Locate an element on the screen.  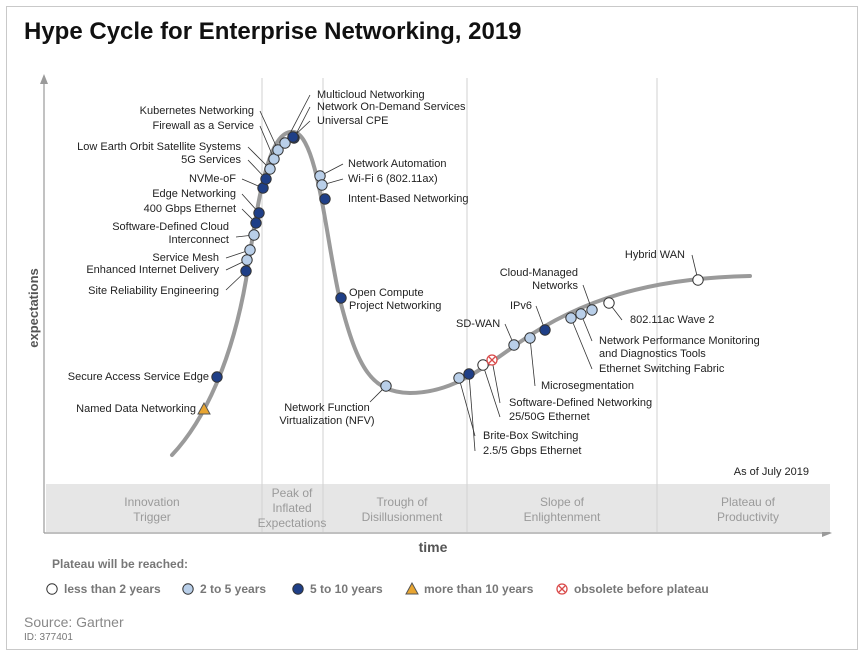
marker-named-data-networking is located at coordinates (204, 408).